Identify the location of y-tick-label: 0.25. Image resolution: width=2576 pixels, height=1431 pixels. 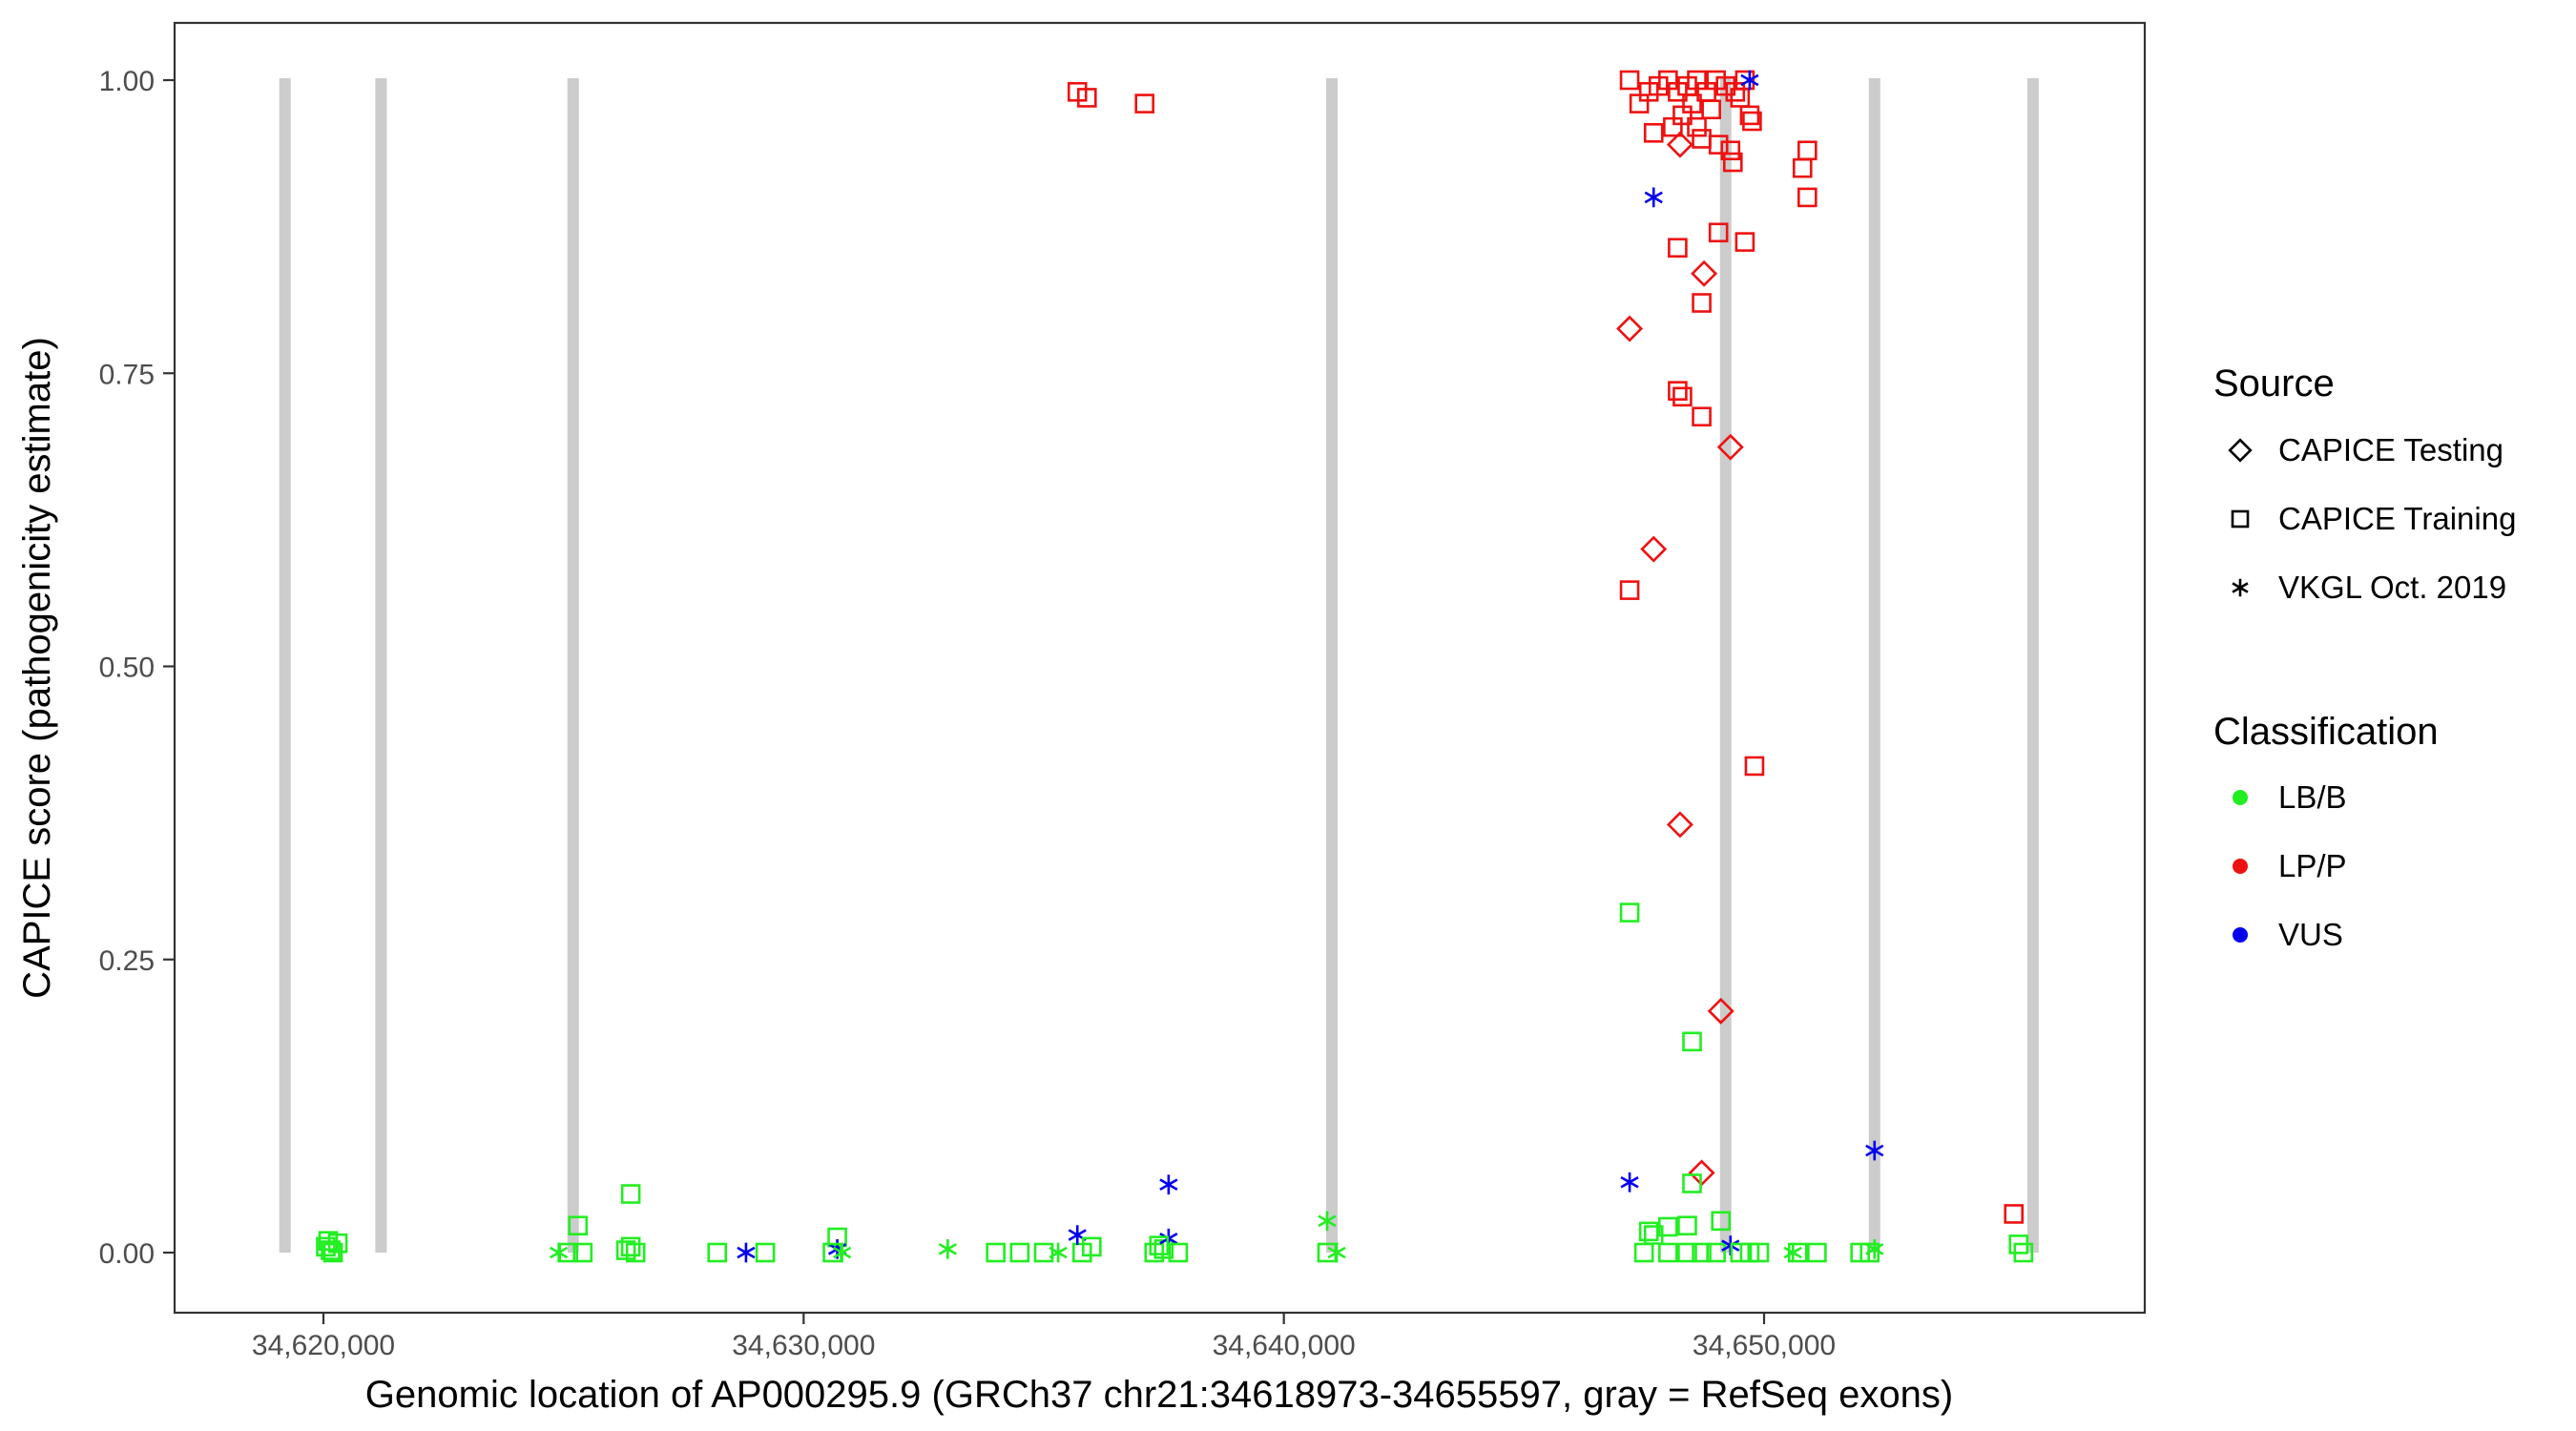
(127, 961).